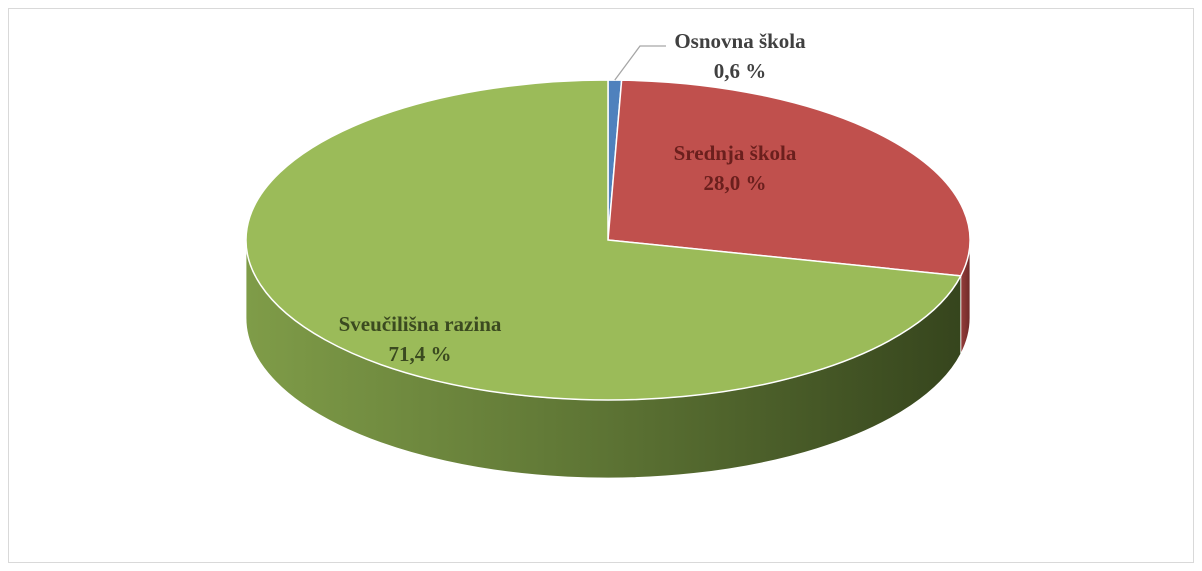 Image resolution: width=1202 pixels, height=571 pixels. Describe the element at coordinates (420, 324) in the screenshot. I see `data-label-name: Sveučilišna razina` at that location.